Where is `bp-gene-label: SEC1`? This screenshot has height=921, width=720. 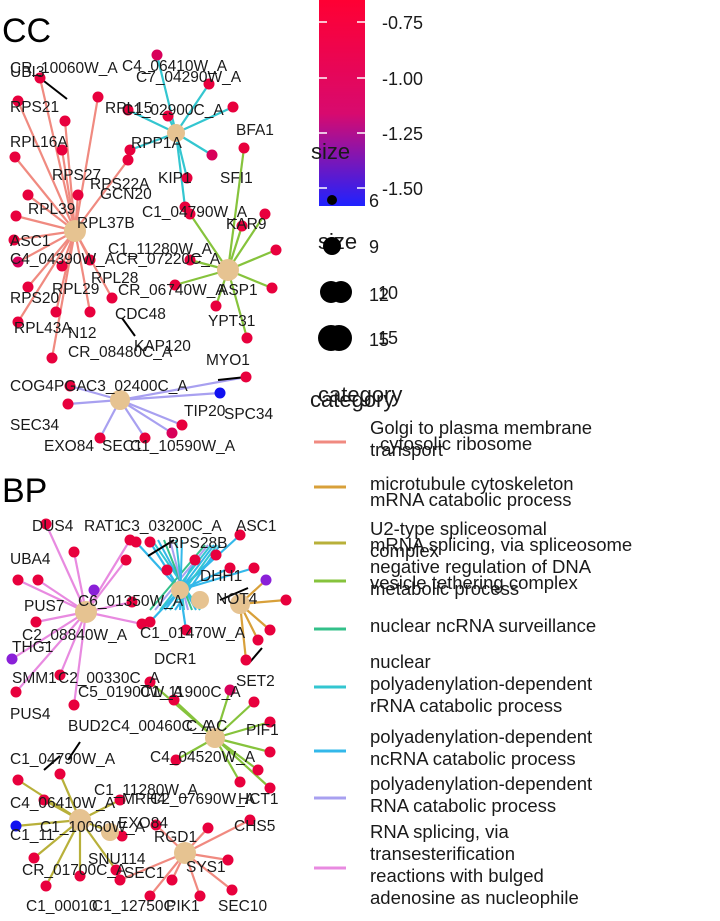 bp-gene-label: SEC1 is located at coordinates (144, 873).